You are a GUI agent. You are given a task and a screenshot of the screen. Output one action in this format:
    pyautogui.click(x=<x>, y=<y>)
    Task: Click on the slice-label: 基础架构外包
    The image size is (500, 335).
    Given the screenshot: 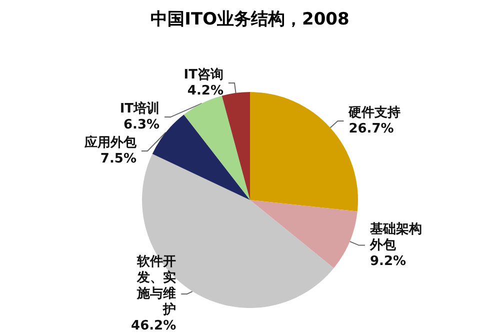 What is the action you would take?
    pyautogui.click(x=395, y=236)
    